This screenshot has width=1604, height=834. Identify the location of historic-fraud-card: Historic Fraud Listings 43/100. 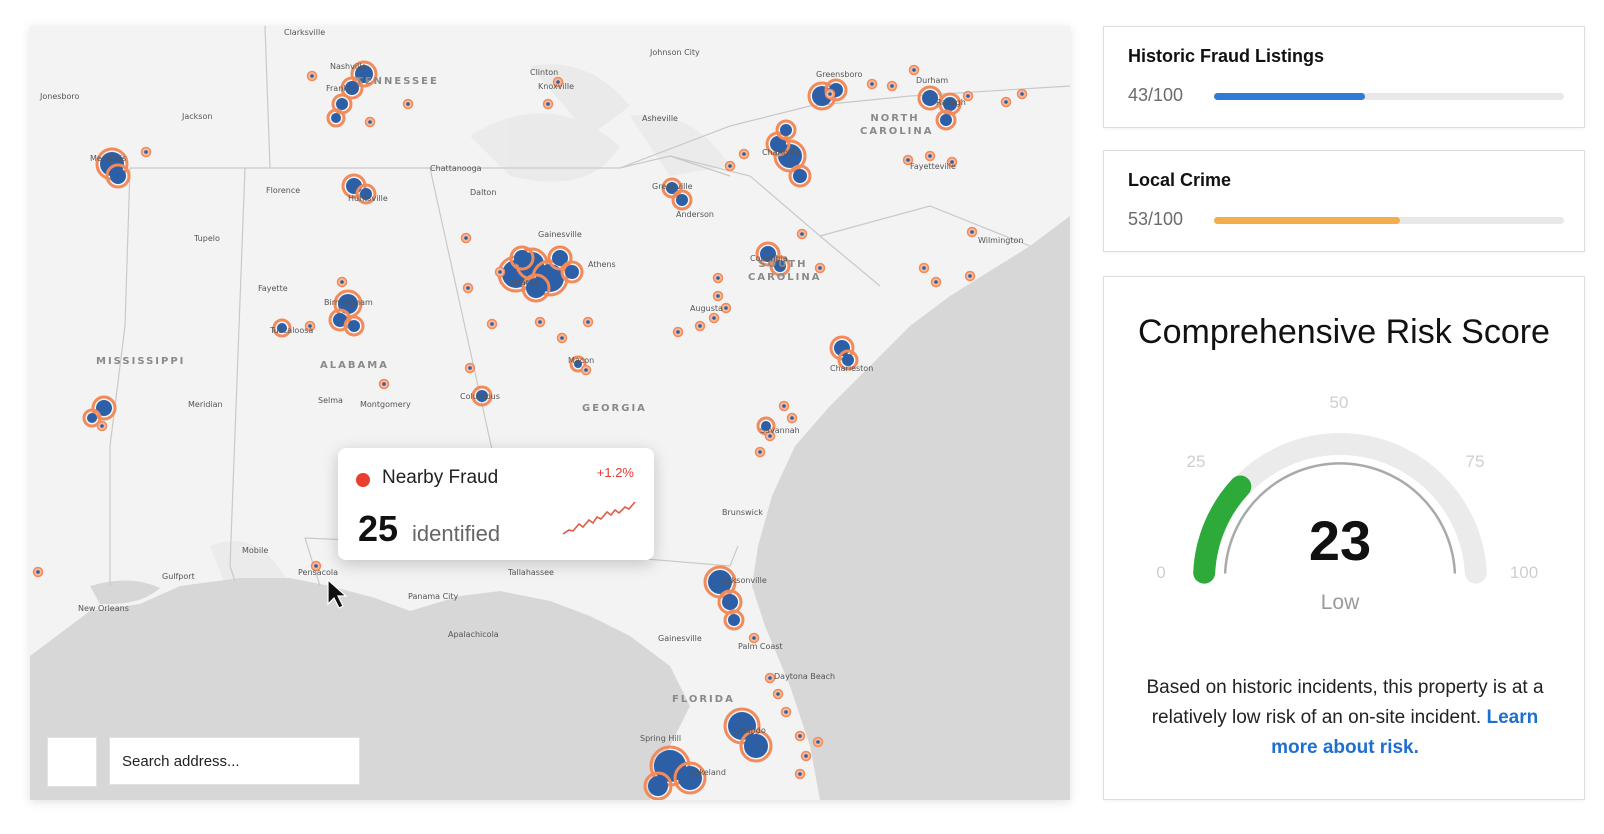
(1344, 77).